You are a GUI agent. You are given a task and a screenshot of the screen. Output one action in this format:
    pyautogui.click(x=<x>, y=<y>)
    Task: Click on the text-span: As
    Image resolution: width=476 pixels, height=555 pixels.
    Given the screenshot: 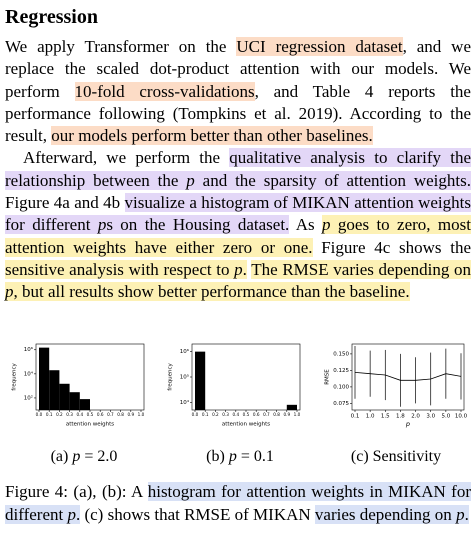 What is the action you would take?
    pyautogui.click(x=306, y=225)
    